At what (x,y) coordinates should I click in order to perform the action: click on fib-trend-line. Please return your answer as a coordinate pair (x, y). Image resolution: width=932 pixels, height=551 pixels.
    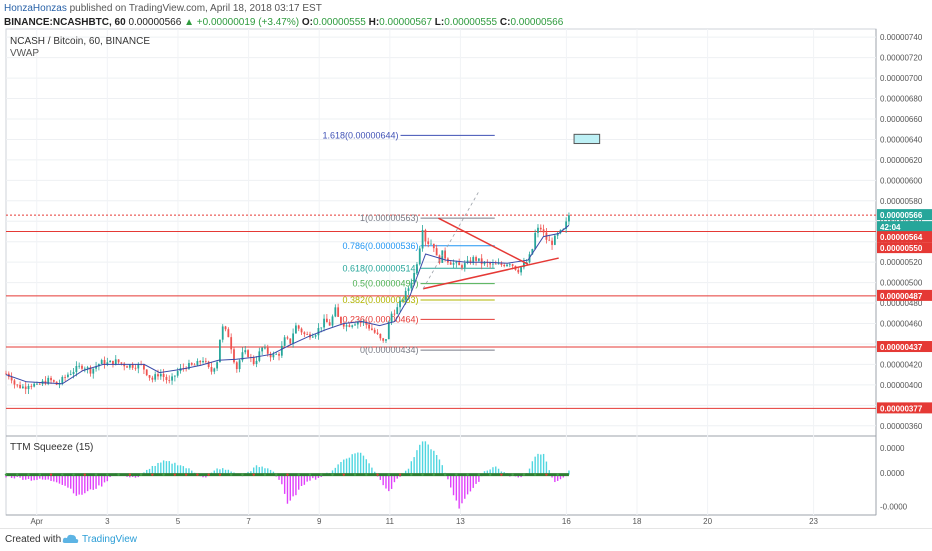
    Looking at the image, I should click on (451, 240).